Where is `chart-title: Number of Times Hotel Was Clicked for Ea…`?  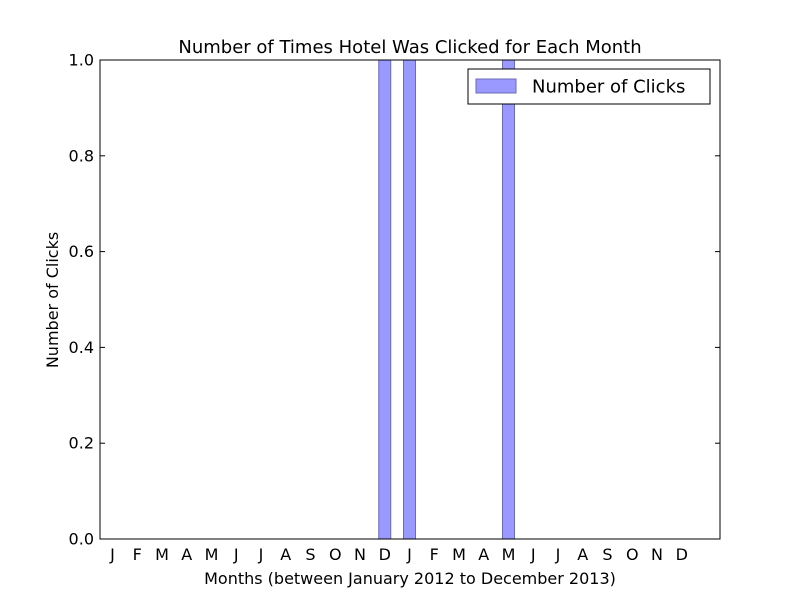 chart-title: Number of Times Hotel Was Clicked for Ea… is located at coordinates (409, 47).